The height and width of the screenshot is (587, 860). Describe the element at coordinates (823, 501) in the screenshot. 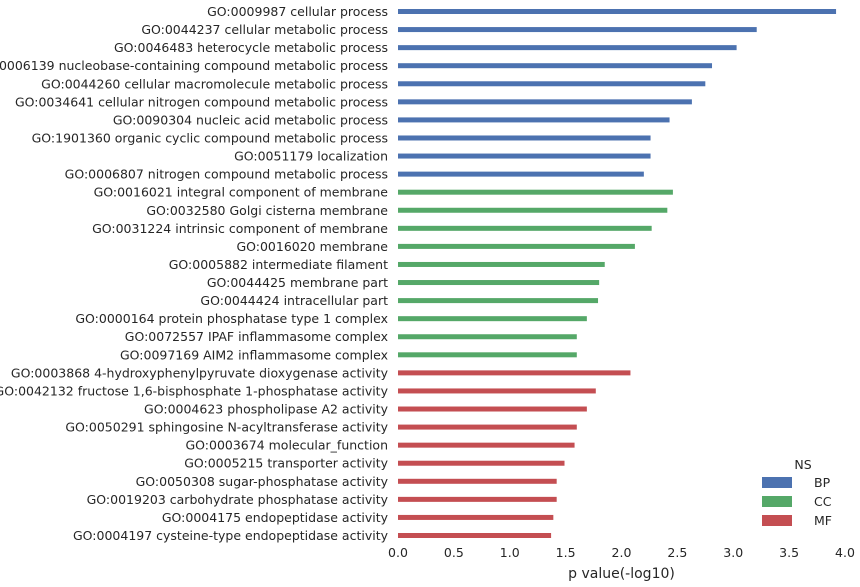

I see `legend-label-cc: CC` at that location.